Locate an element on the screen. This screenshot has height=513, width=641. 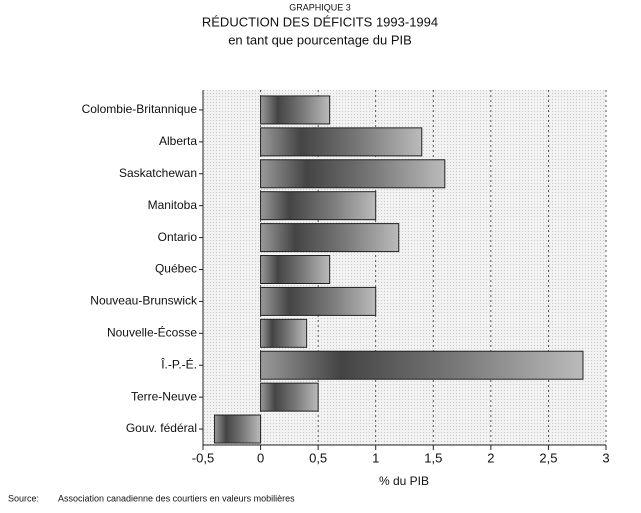
y-tick-label: Alberta is located at coordinates (178, 141).